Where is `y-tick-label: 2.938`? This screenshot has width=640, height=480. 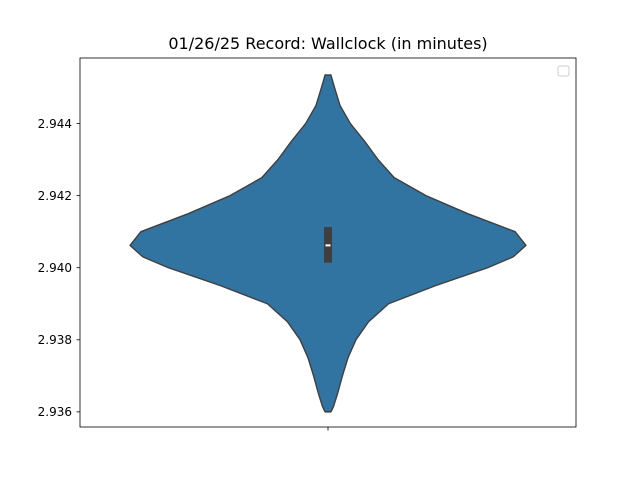
y-tick-label: 2.938 is located at coordinates (55, 340).